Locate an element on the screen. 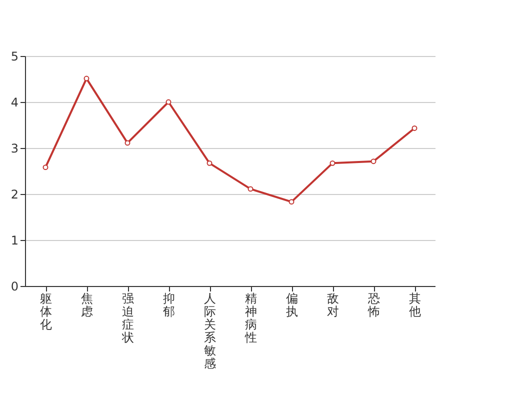 The height and width of the screenshot is (400, 520). y-tick-label: 5 is located at coordinates (14, 57).